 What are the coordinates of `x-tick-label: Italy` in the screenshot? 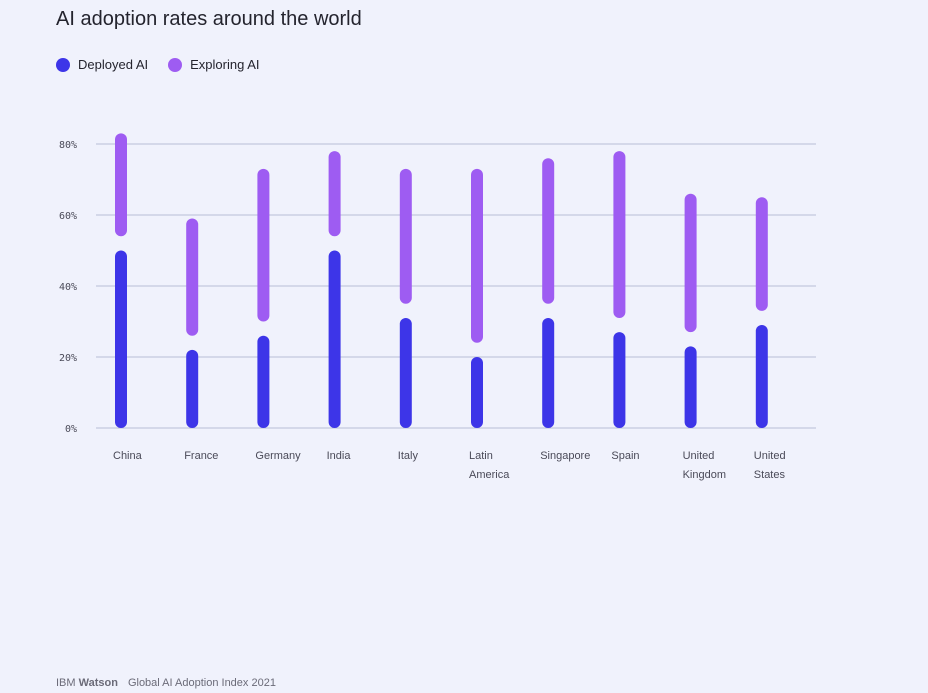 It's located at (408, 456).